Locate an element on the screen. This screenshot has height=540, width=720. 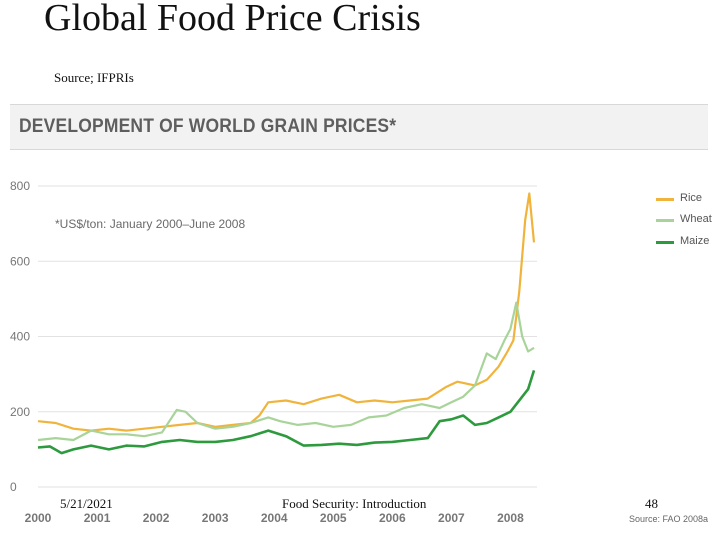
slide-title: Global Food Price Crisis is located at coordinates (232, 19).